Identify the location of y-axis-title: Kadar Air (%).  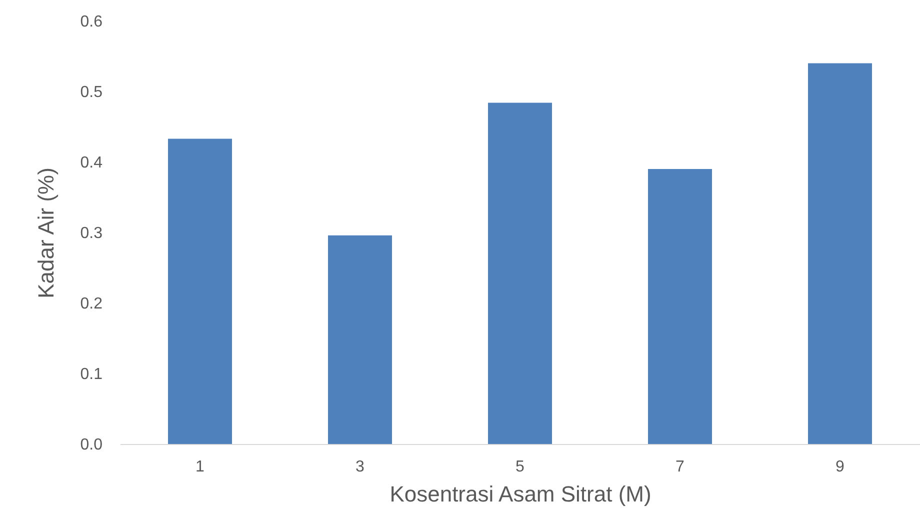
(45, 233).